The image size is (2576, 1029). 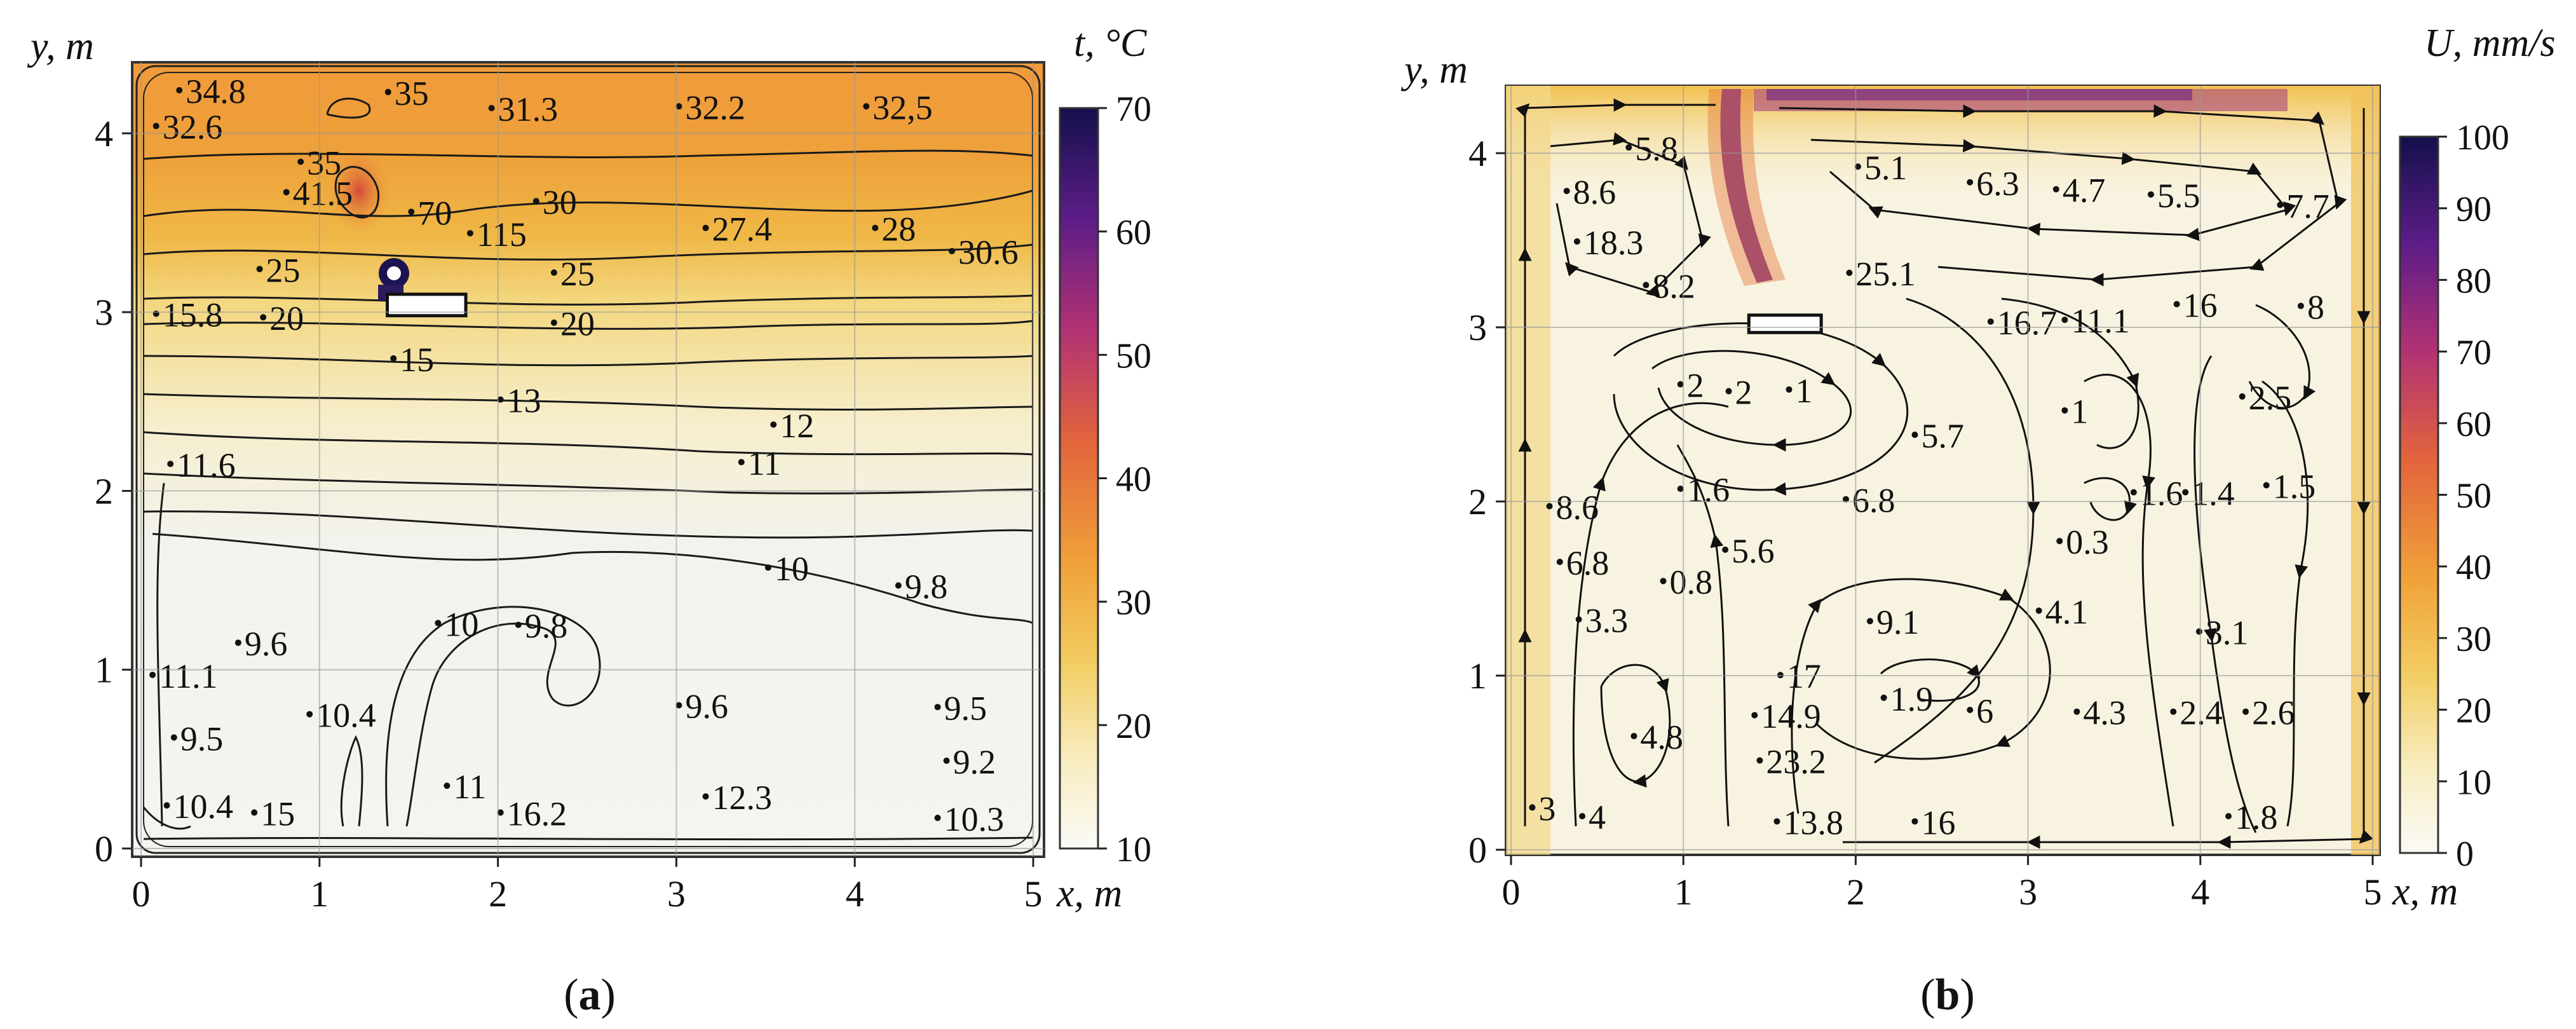 I want to click on annotation-label: 2, so click(x=1743, y=393).